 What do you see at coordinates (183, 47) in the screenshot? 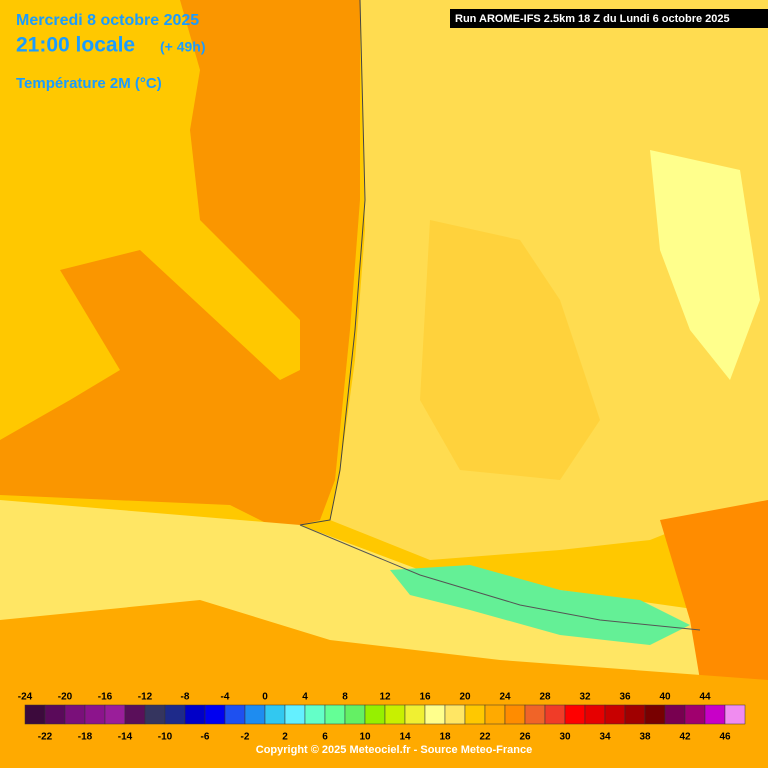
I see `offset: (+ 49h)` at bounding box center [183, 47].